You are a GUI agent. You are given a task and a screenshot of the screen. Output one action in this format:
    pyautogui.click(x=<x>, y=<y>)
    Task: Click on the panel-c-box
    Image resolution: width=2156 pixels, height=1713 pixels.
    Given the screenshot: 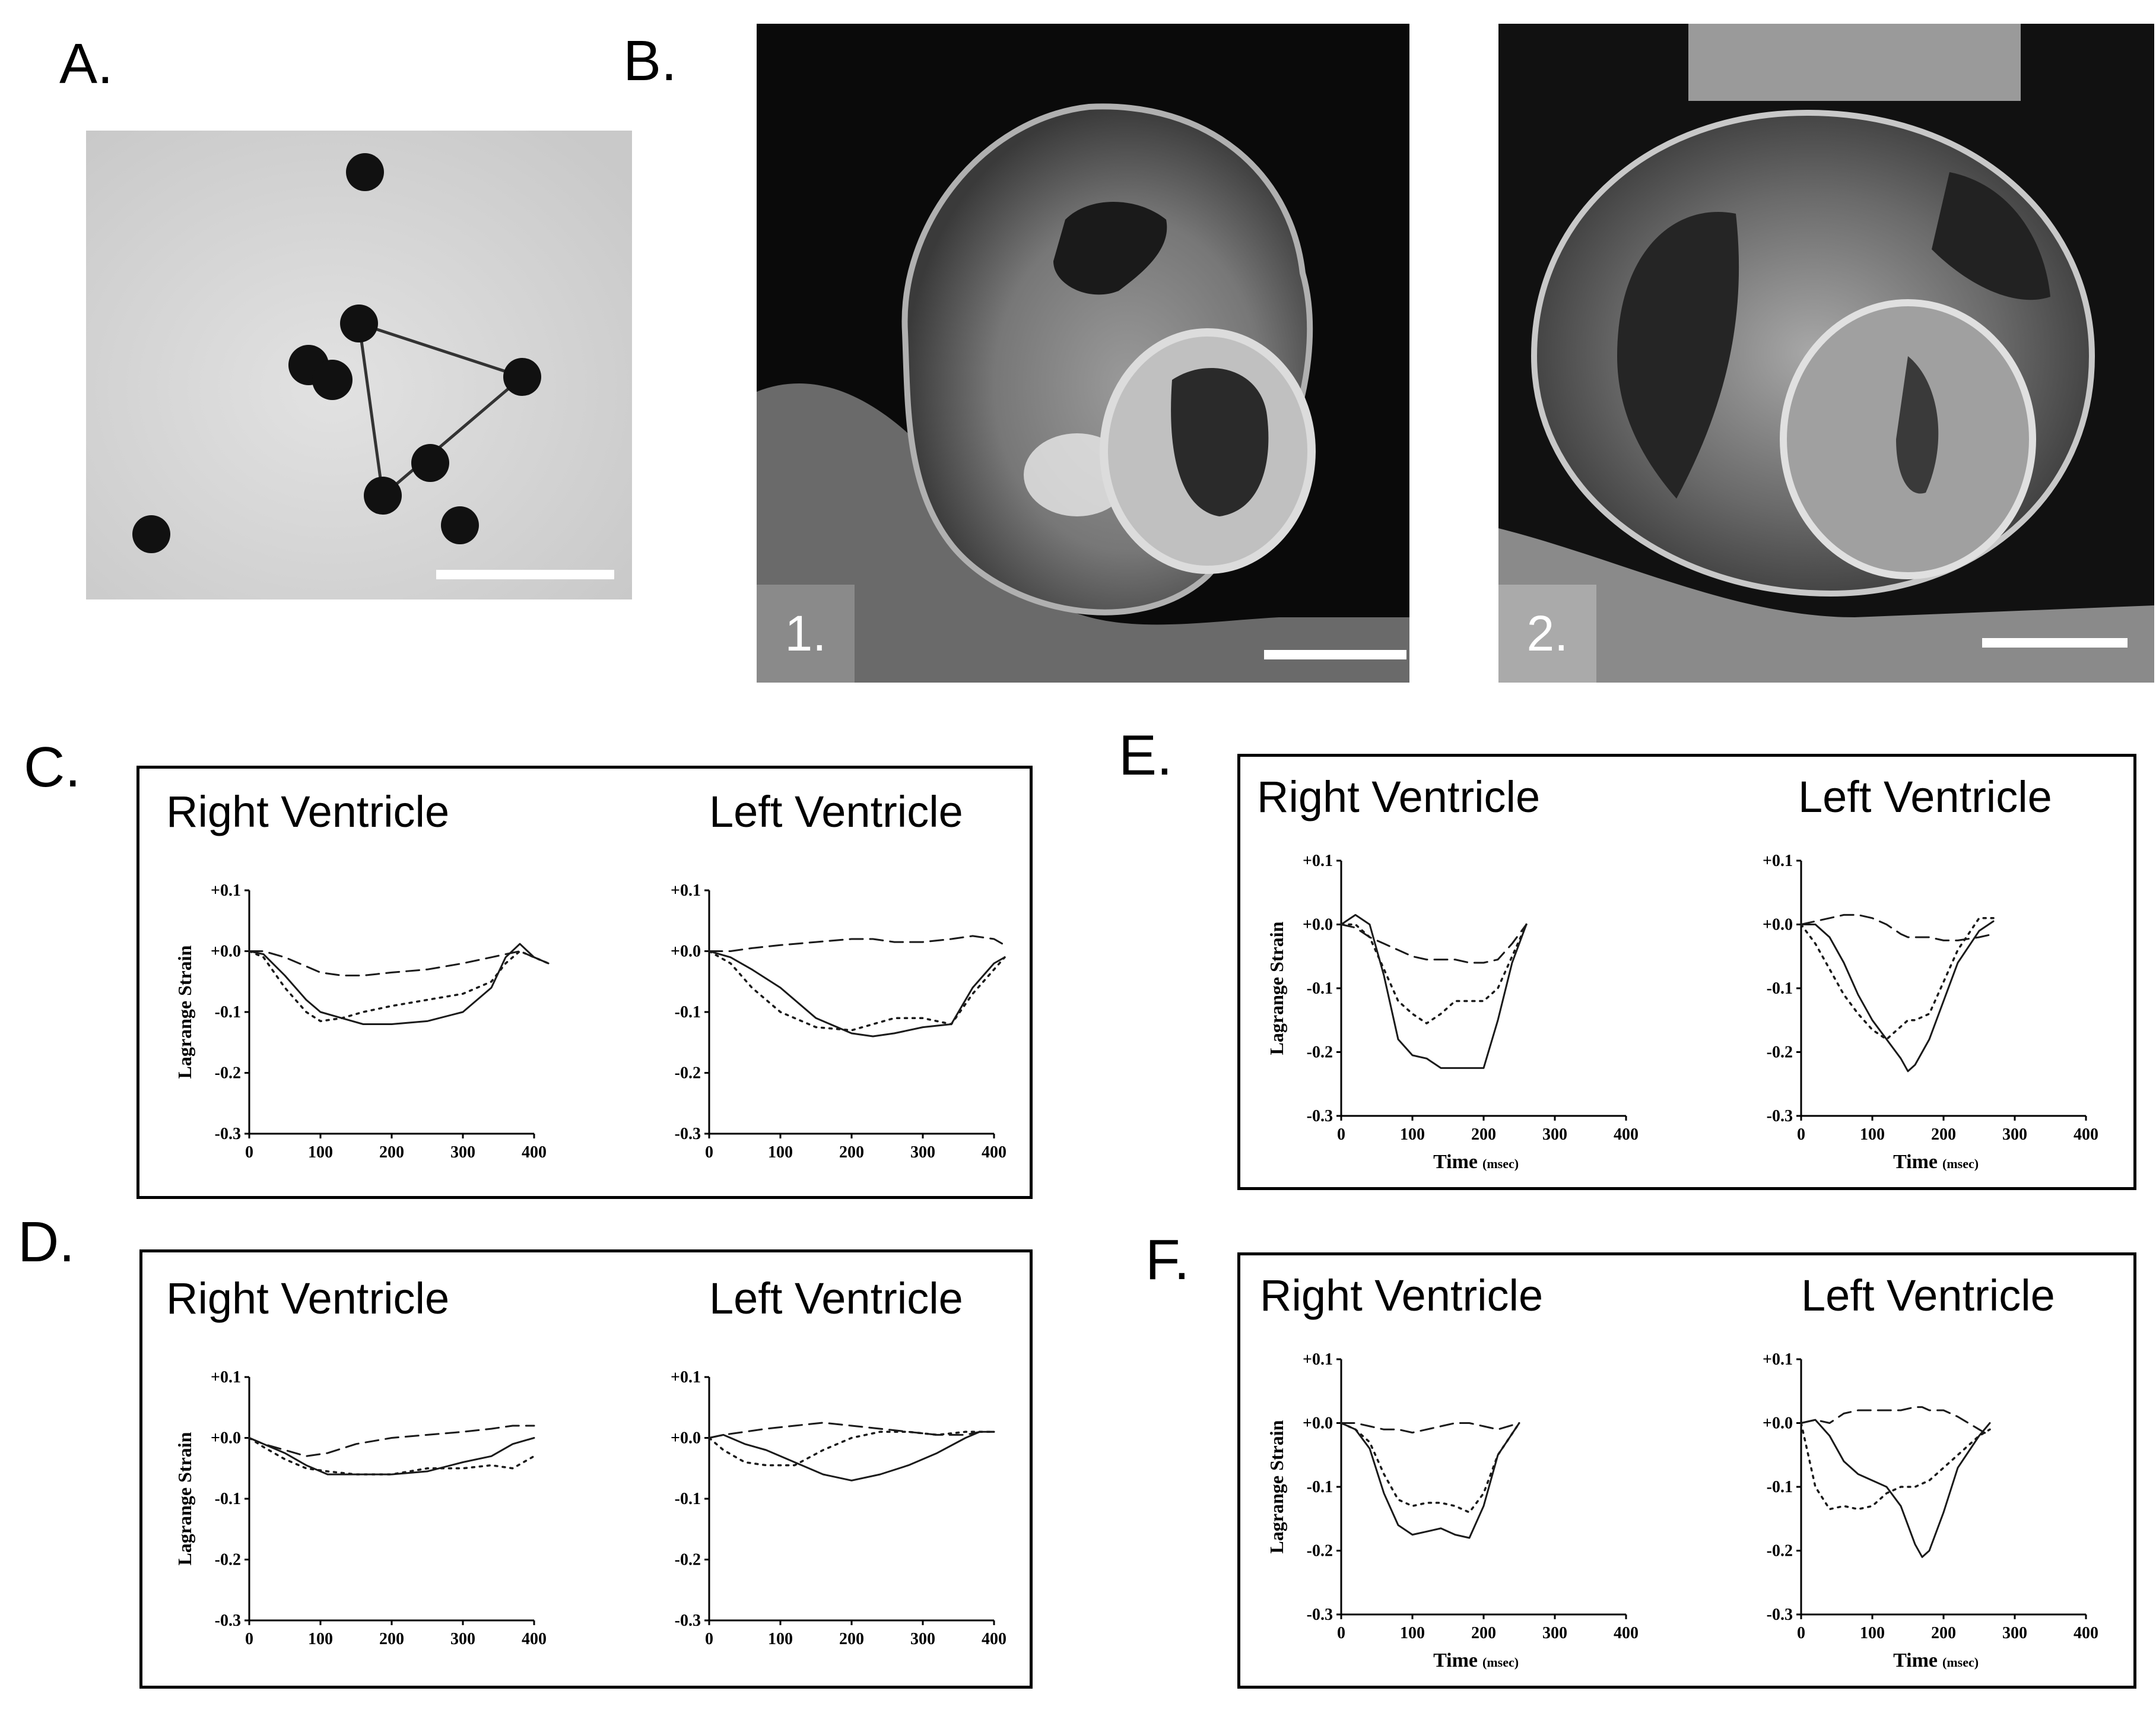 What is the action you would take?
    pyautogui.click(x=584, y=982)
    